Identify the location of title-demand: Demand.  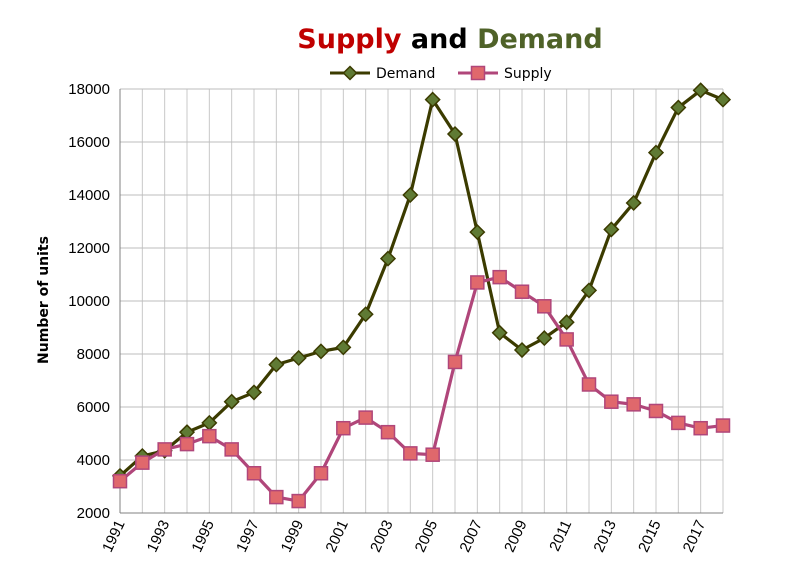
(540, 39).